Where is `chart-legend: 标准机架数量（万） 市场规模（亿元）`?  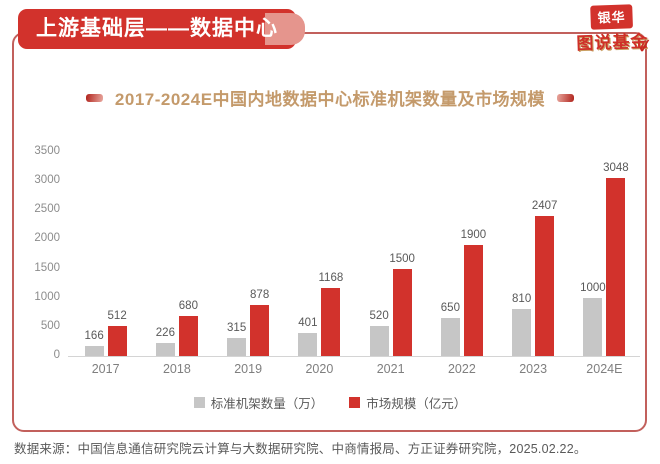
chart-legend: 标准机架数量（万） 市场规模（亿元） is located at coordinates (330, 402).